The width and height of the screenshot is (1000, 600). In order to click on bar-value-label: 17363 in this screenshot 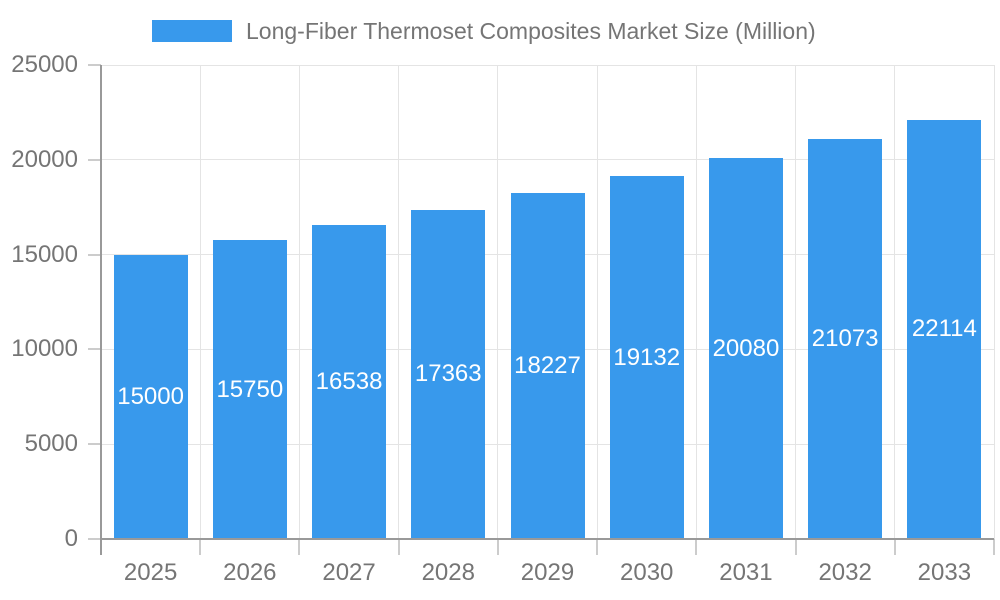, I will do `click(448, 374)`.